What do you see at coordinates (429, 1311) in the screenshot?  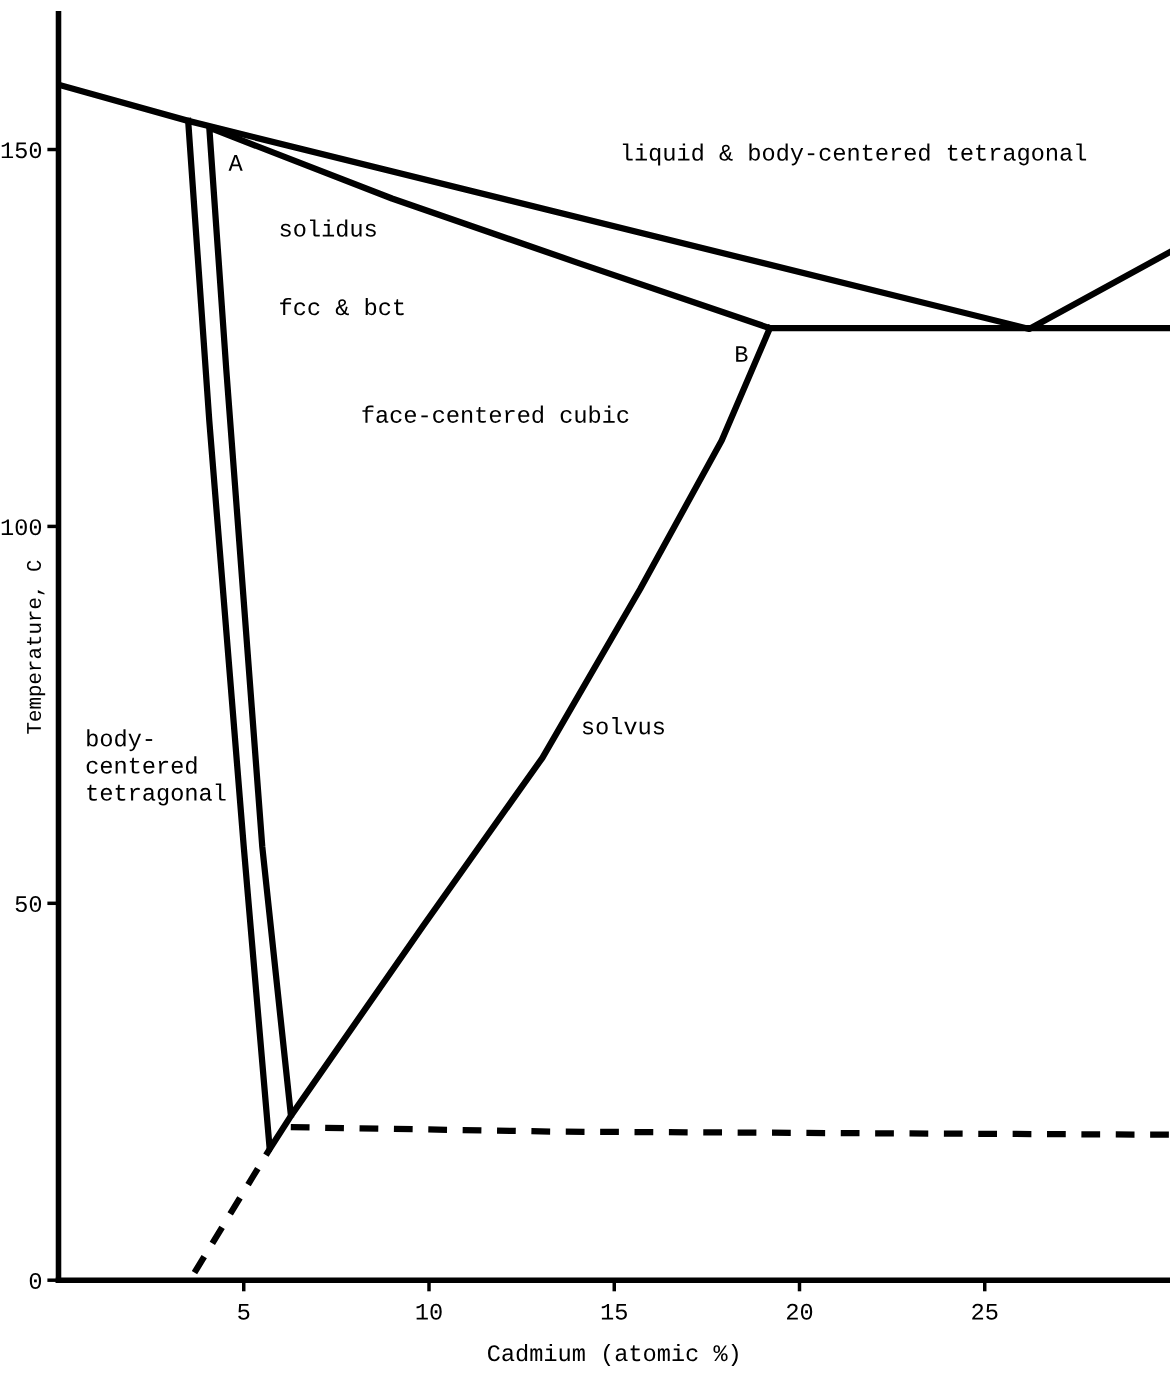 I see `x-tick-label: 10` at bounding box center [429, 1311].